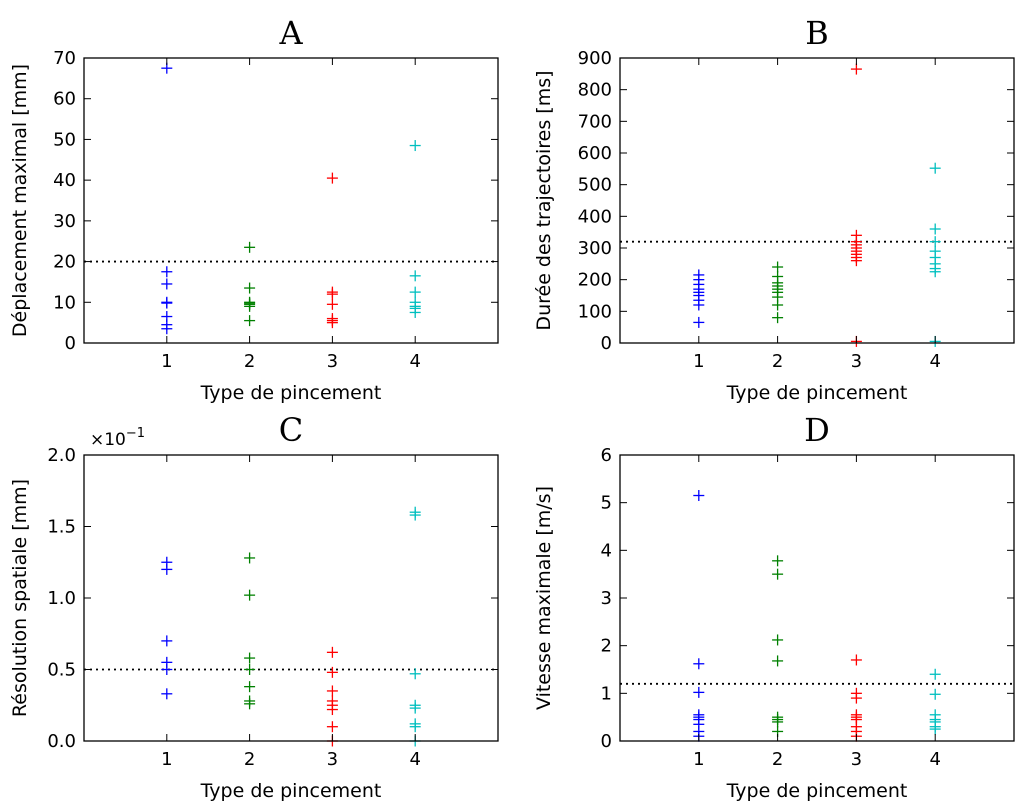  What do you see at coordinates (135, 433) in the screenshot?
I see `offset-exponent: −1` at bounding box center [135, 433].